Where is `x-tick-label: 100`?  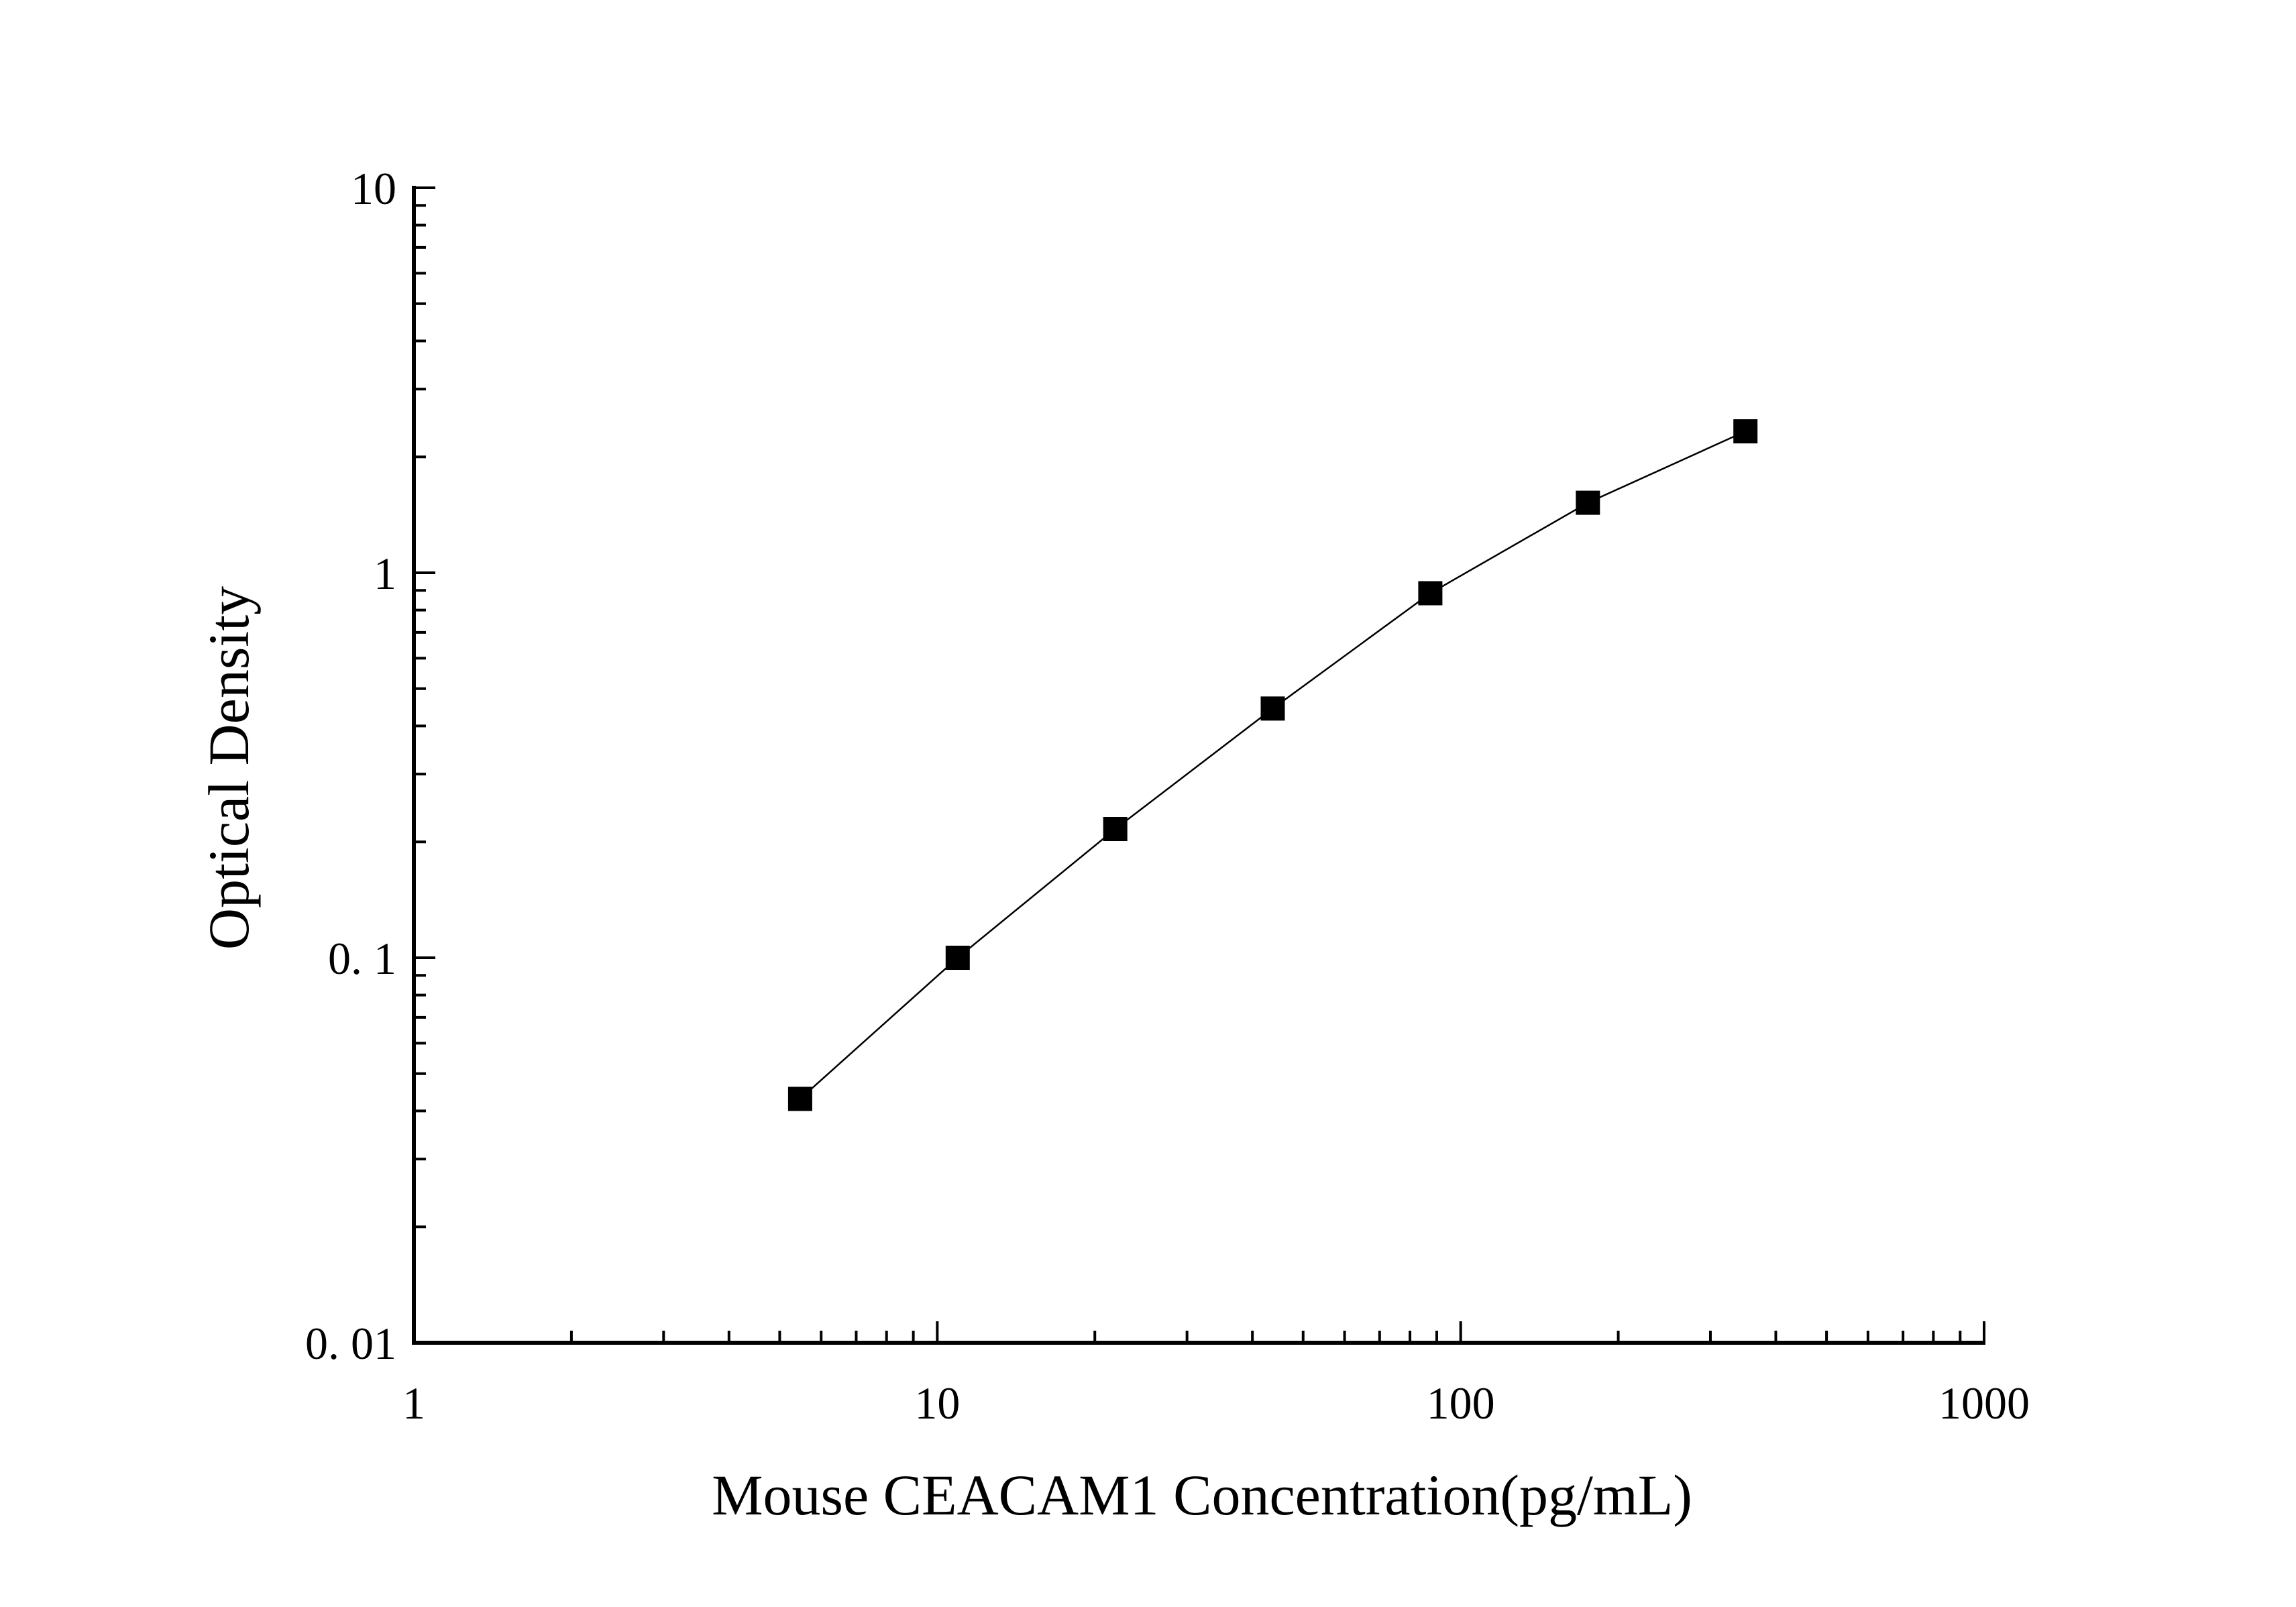
x-tick-label: 100 is located at coordinates (1461, 1403).